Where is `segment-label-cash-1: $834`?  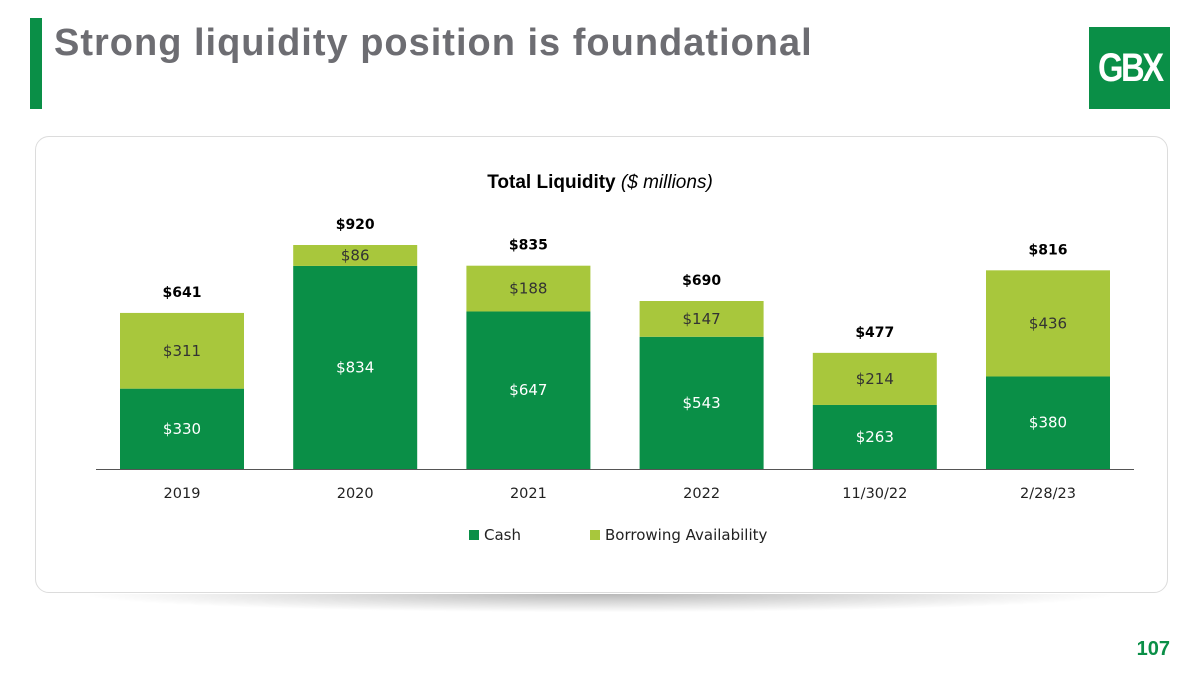
segment-label-cash-1: $834 is located at coordinates (355, 367).